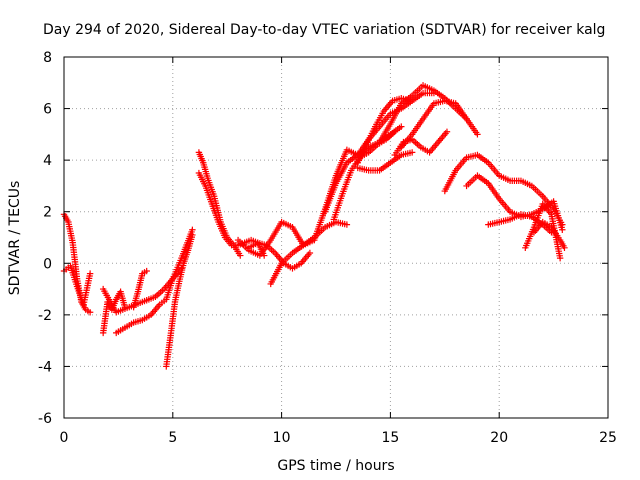  What do you see at coordinates (47, 213) in the screenshot?
I see `y-tick-label: 2` at bounding box center [47, 213].